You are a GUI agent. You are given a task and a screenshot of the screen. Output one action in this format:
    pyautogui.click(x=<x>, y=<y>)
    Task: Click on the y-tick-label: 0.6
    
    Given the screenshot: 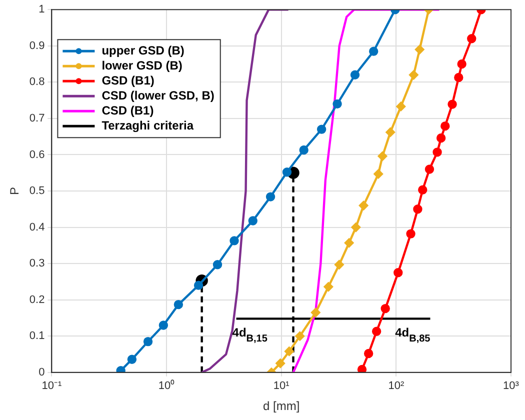 What is the action you would take?
    pyautogui.click(x=37, y=154)
    